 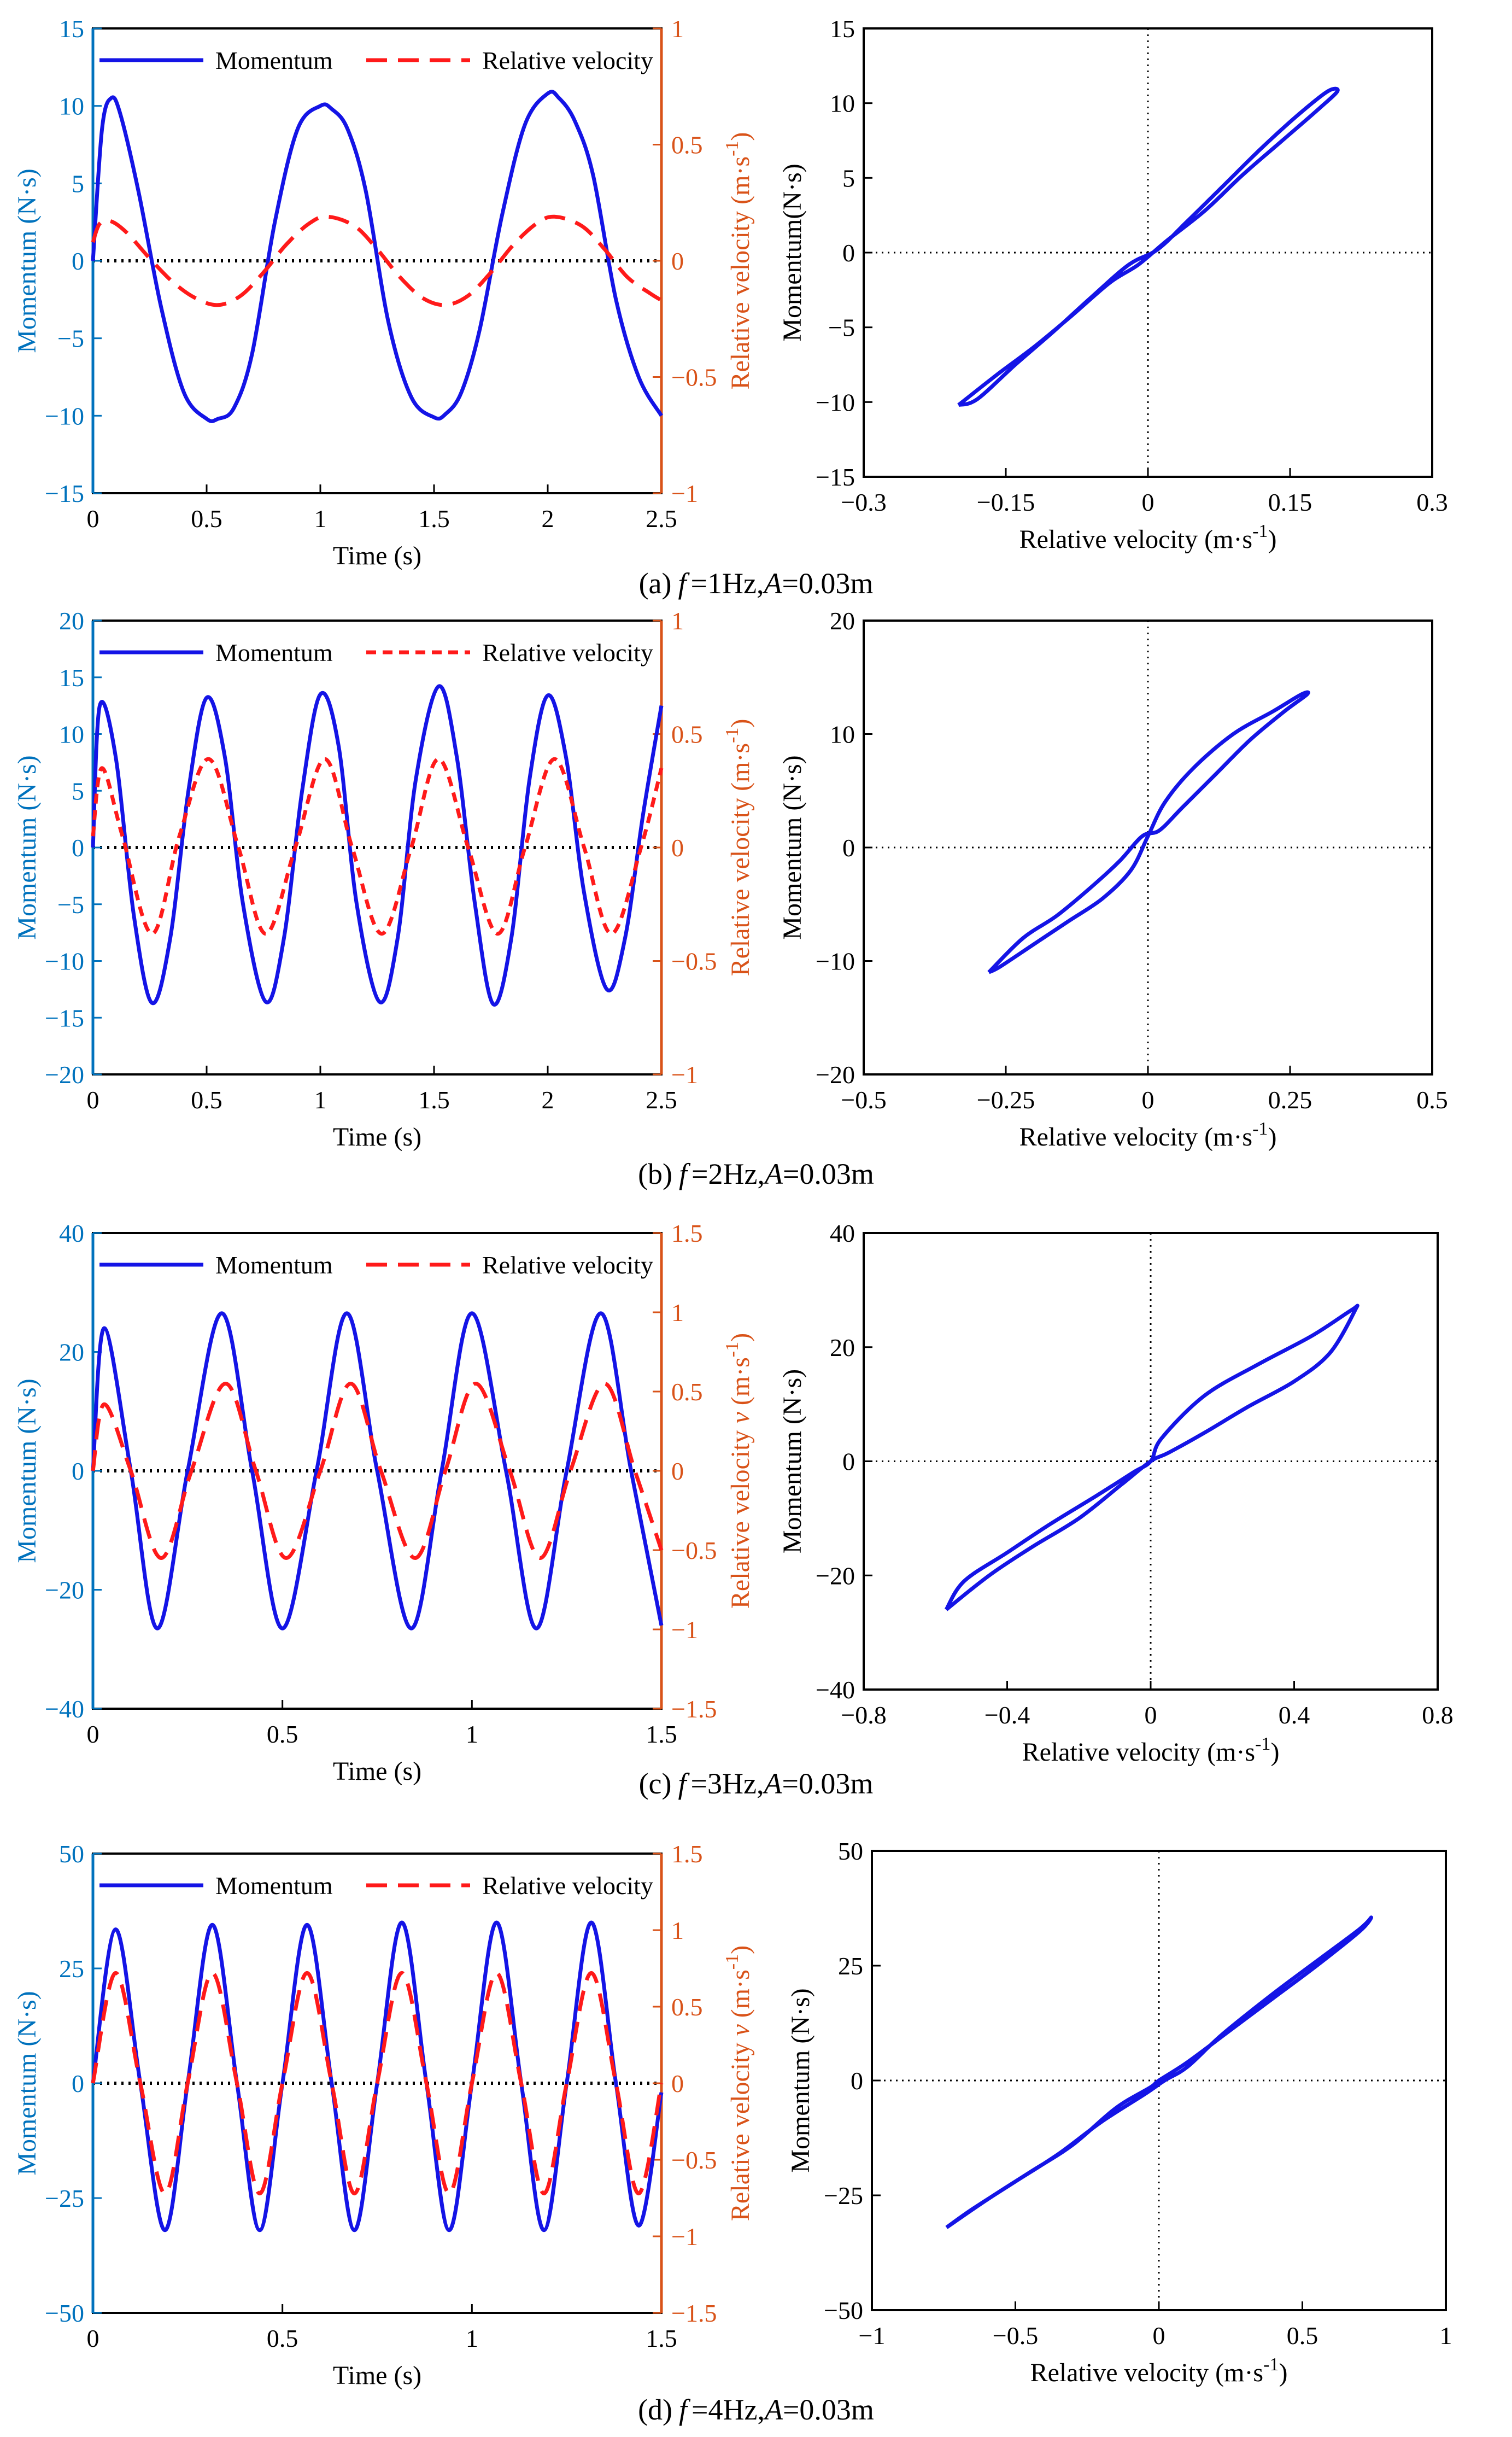 I want to click on y-tick-label: −40, so click(x=835, y=1690).